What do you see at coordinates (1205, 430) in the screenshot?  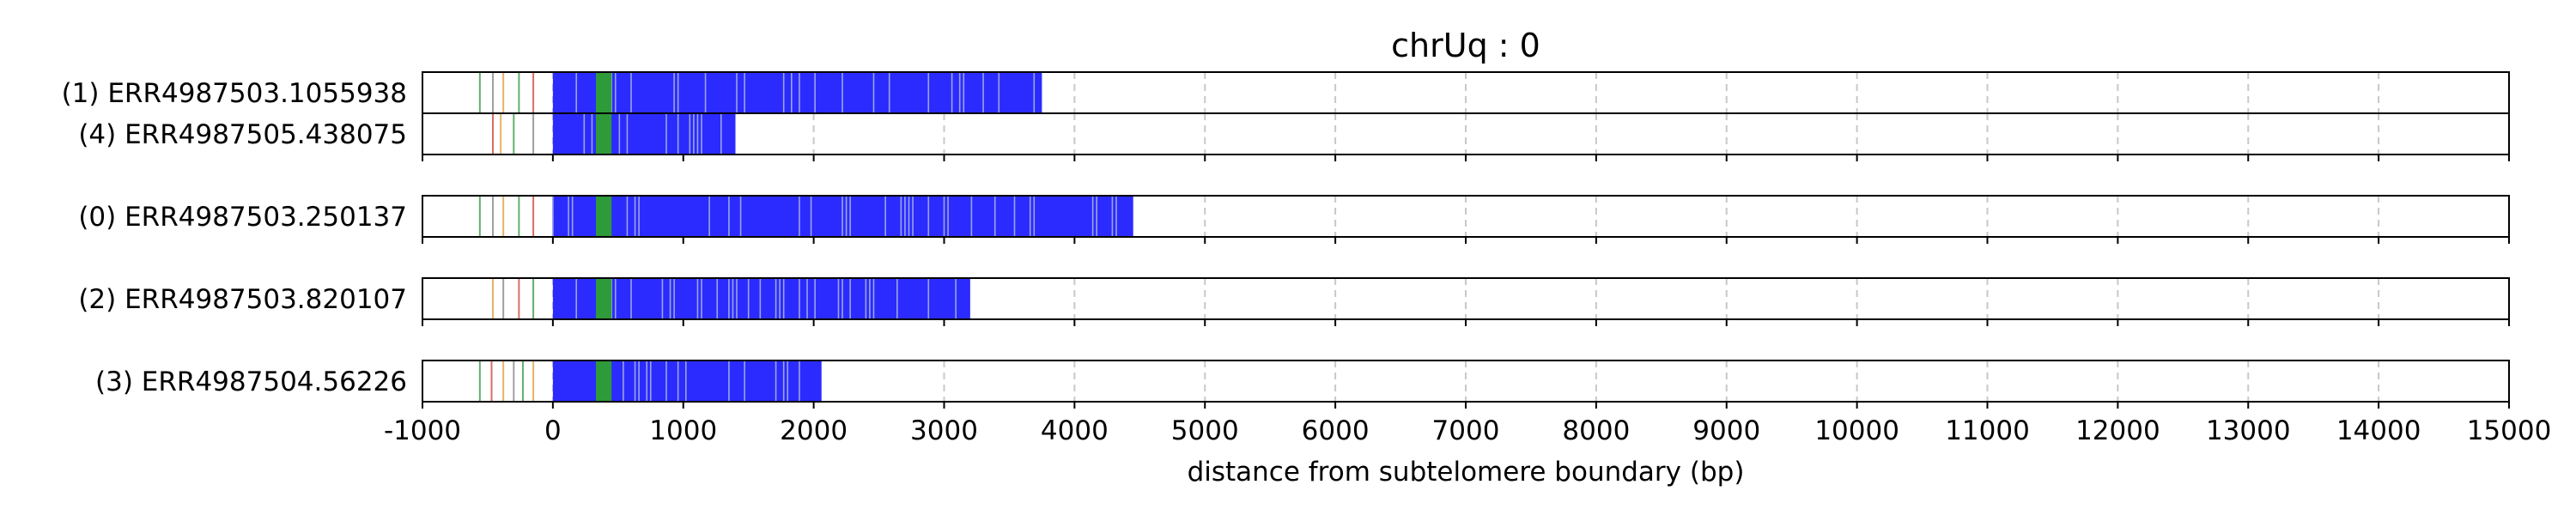 I see `x-tick-label: 5000` at bounding box center [1205, 430].